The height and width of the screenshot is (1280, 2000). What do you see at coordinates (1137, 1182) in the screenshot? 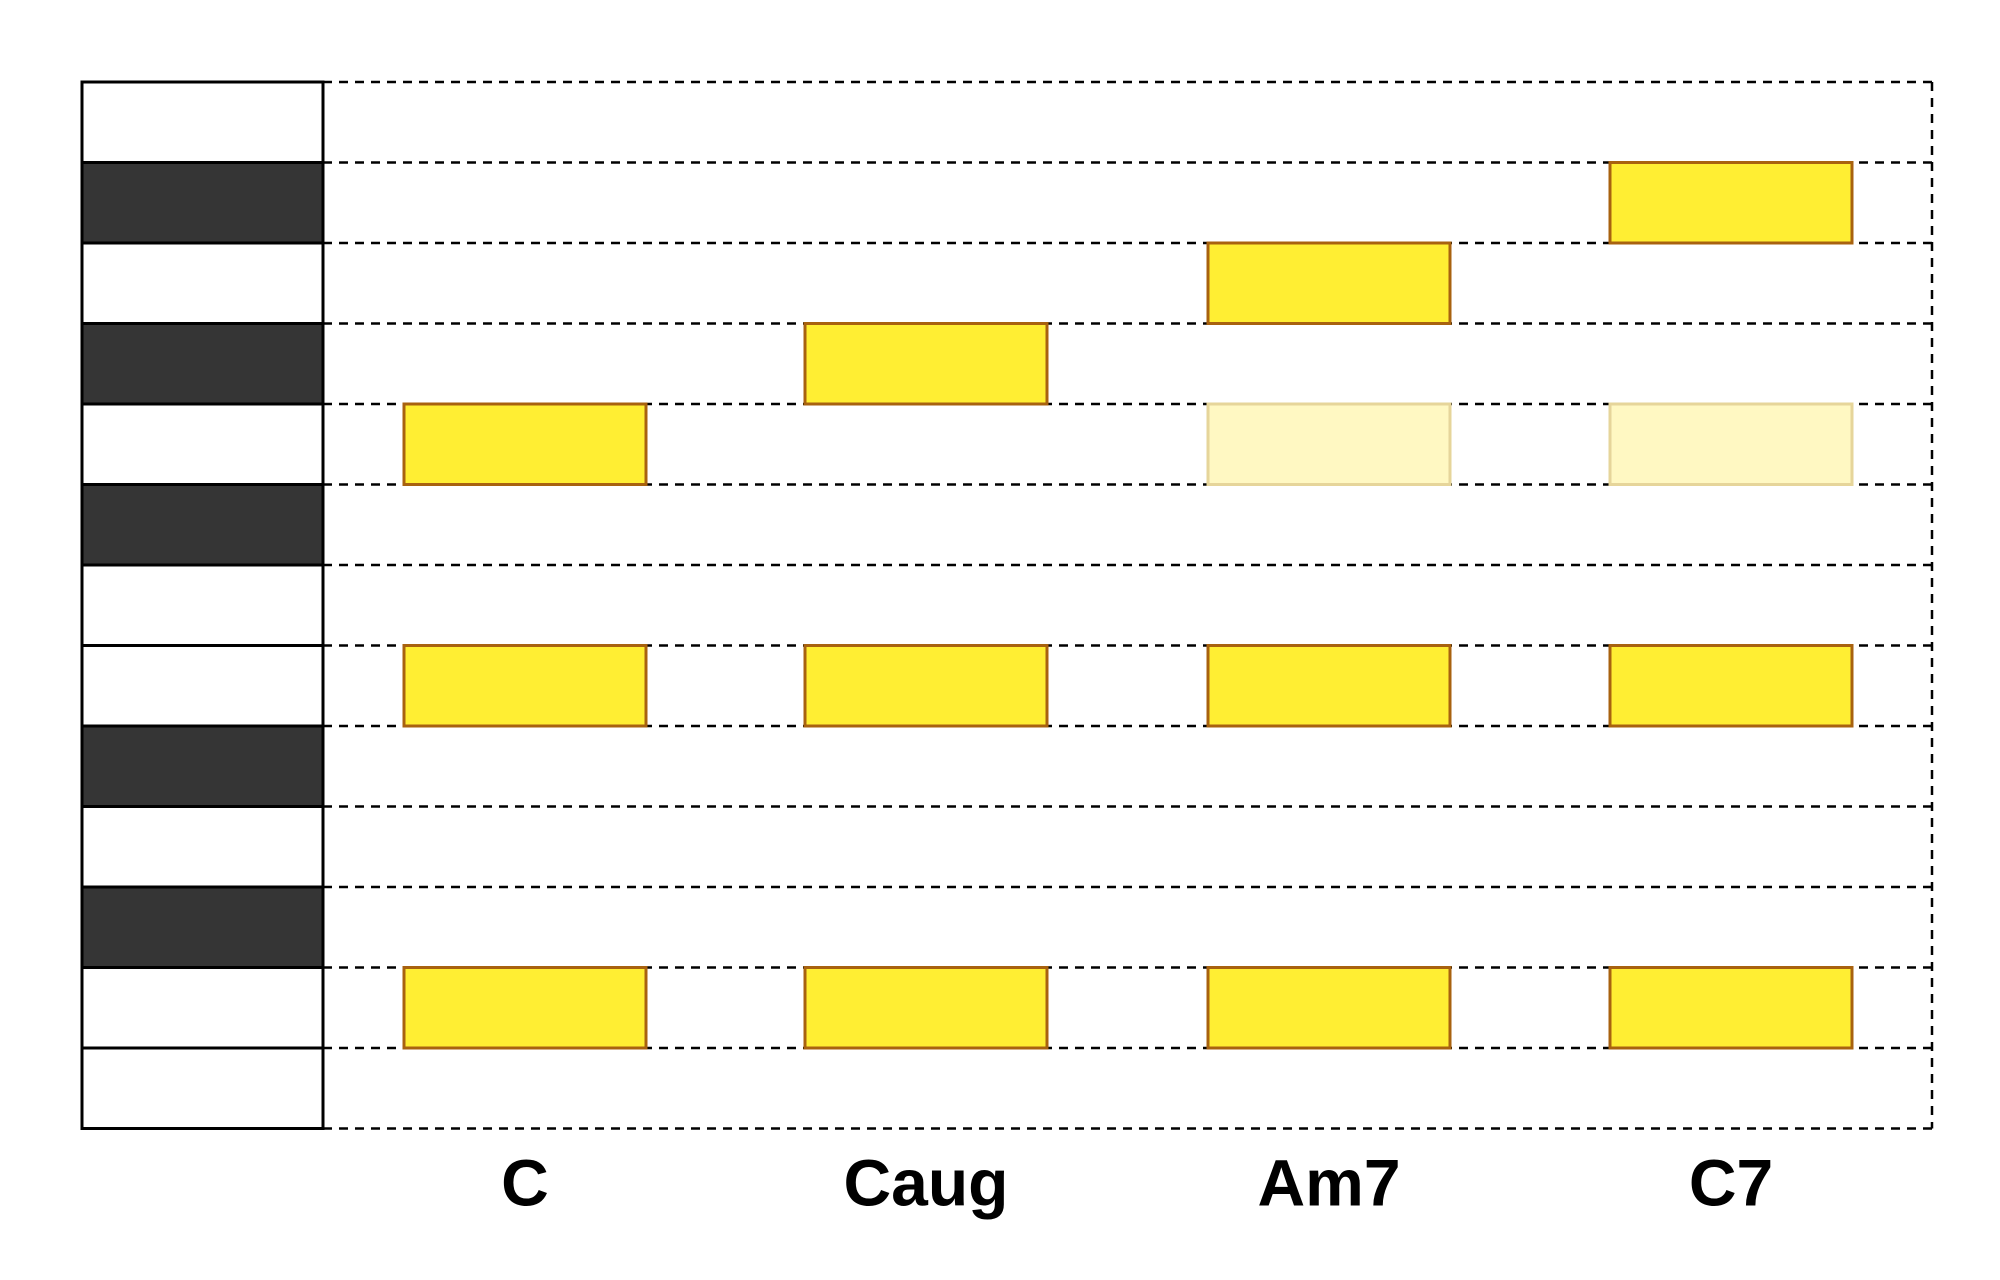
I see `chord-labels: C Caug Am7 C7` at bounding box center [1137, 1182].